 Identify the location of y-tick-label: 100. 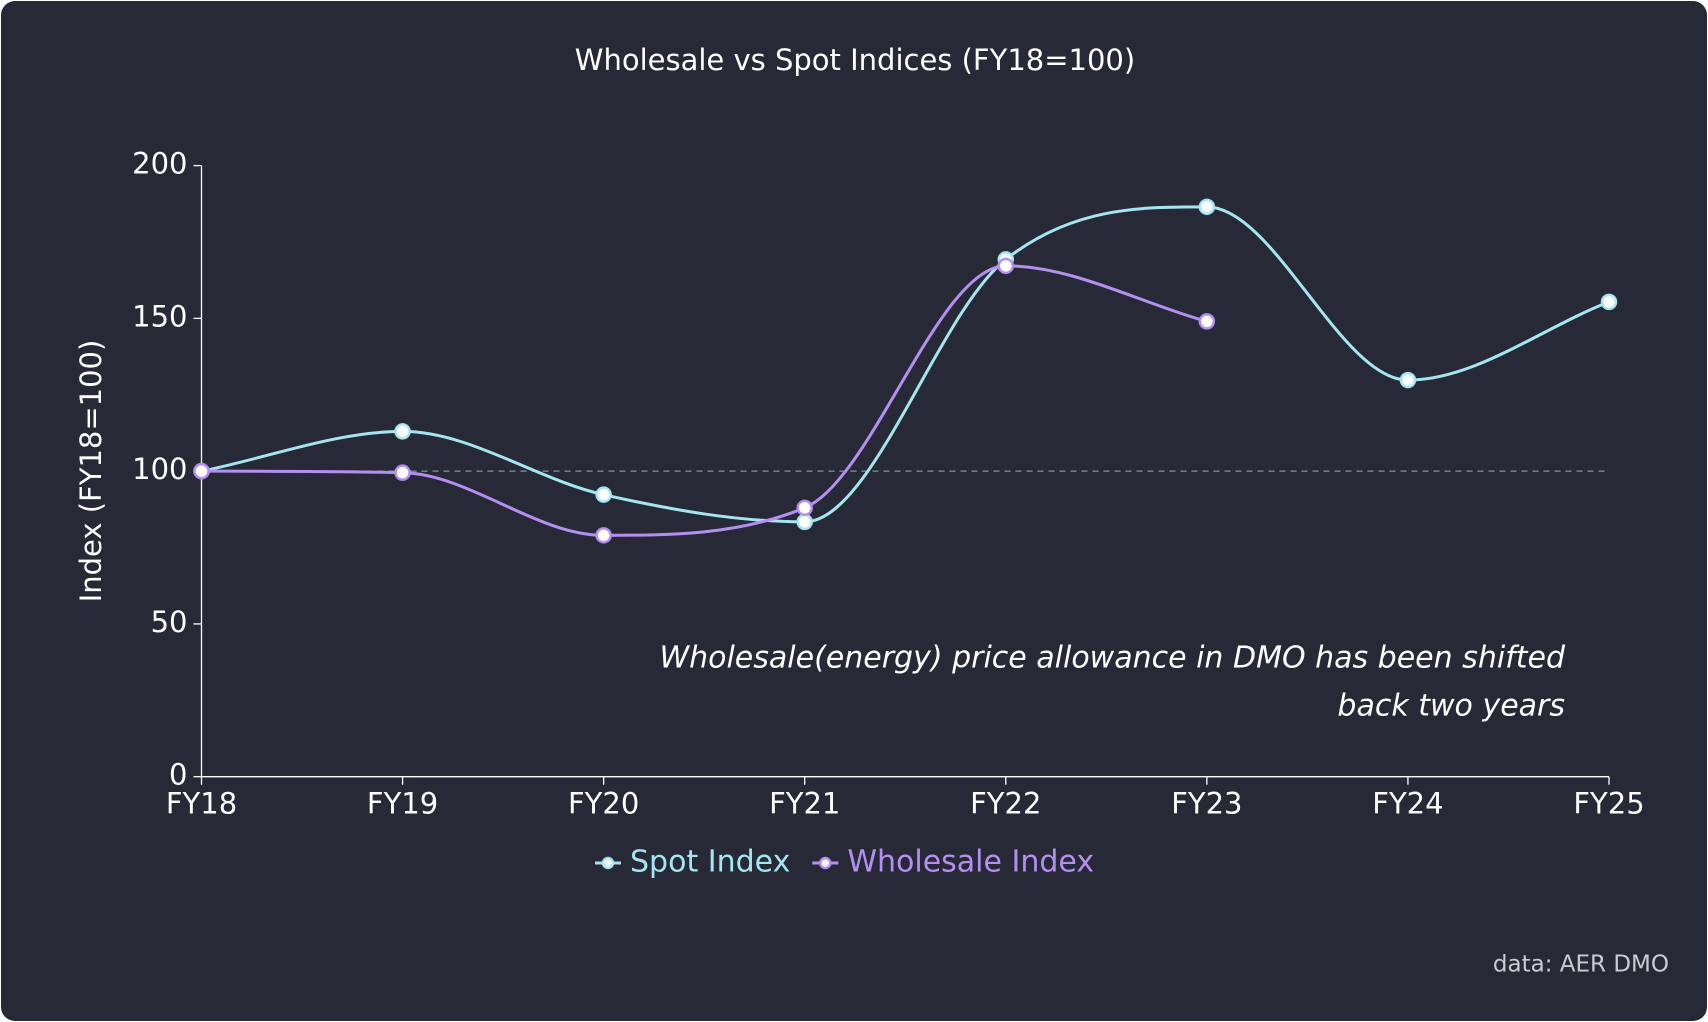
(159, 469).